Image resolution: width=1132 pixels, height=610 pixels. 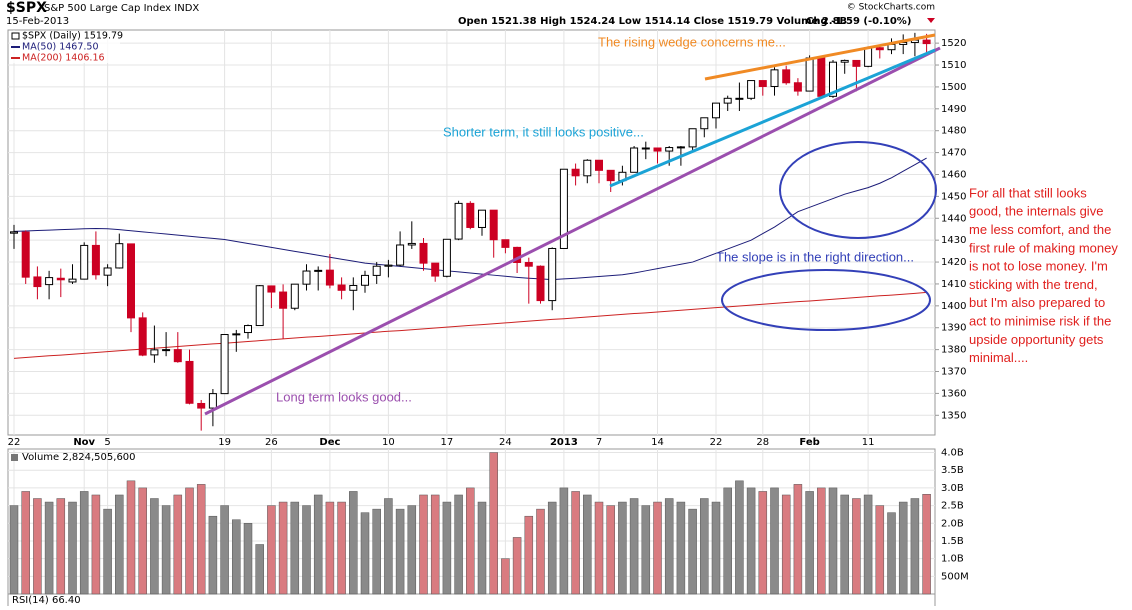 What do you see at coordinates (953, 65) in the screenshot?
I see `y-tick-label: 1510` at bounding box center [953, 65].